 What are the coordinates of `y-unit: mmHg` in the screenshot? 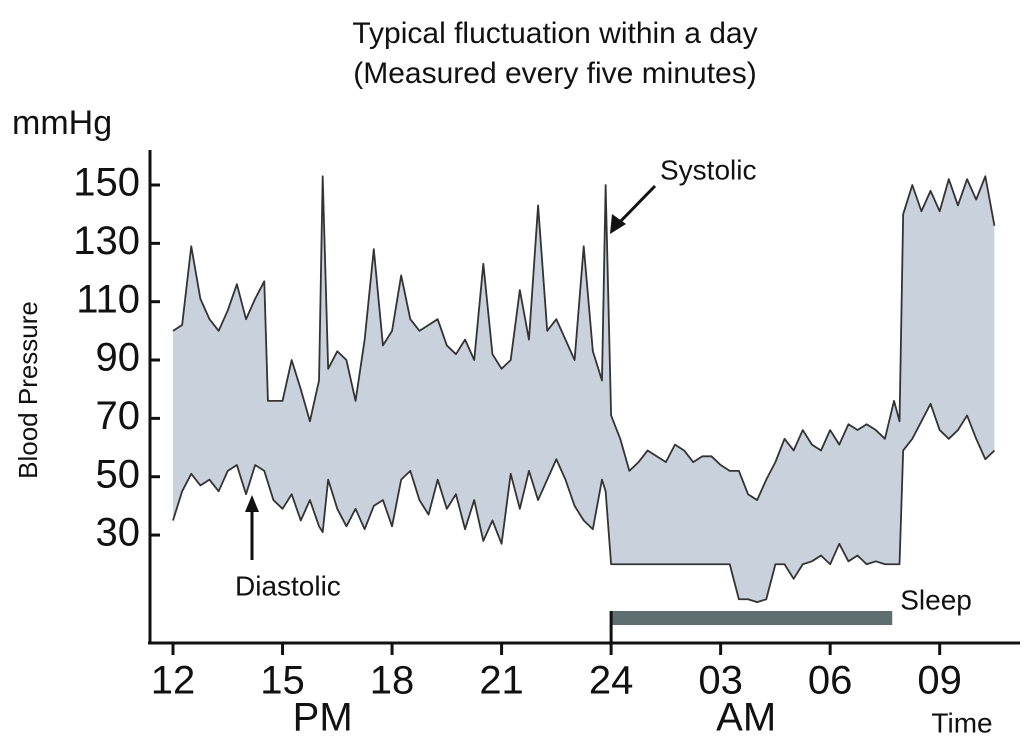 It's located at (62, 123).